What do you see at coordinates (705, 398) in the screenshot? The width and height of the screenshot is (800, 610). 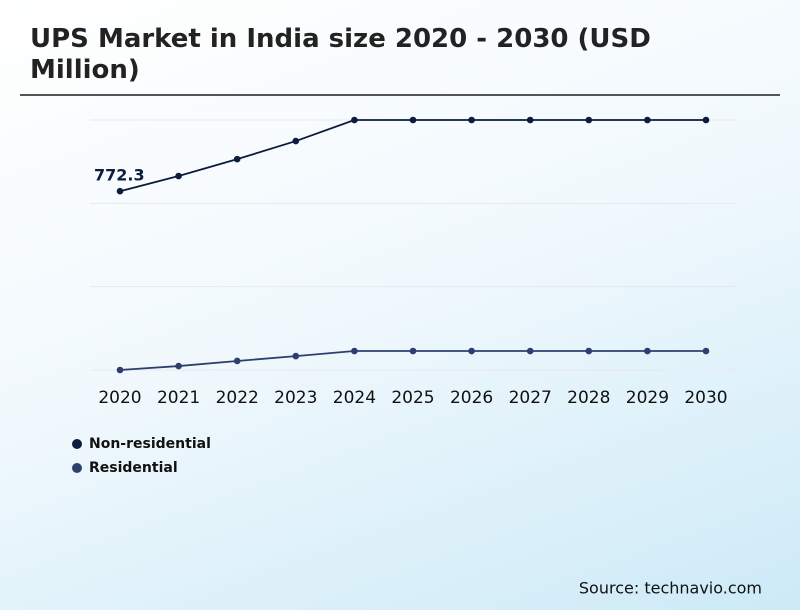 I see `x-tick-label: 2030` at bounding box center [705, 398].